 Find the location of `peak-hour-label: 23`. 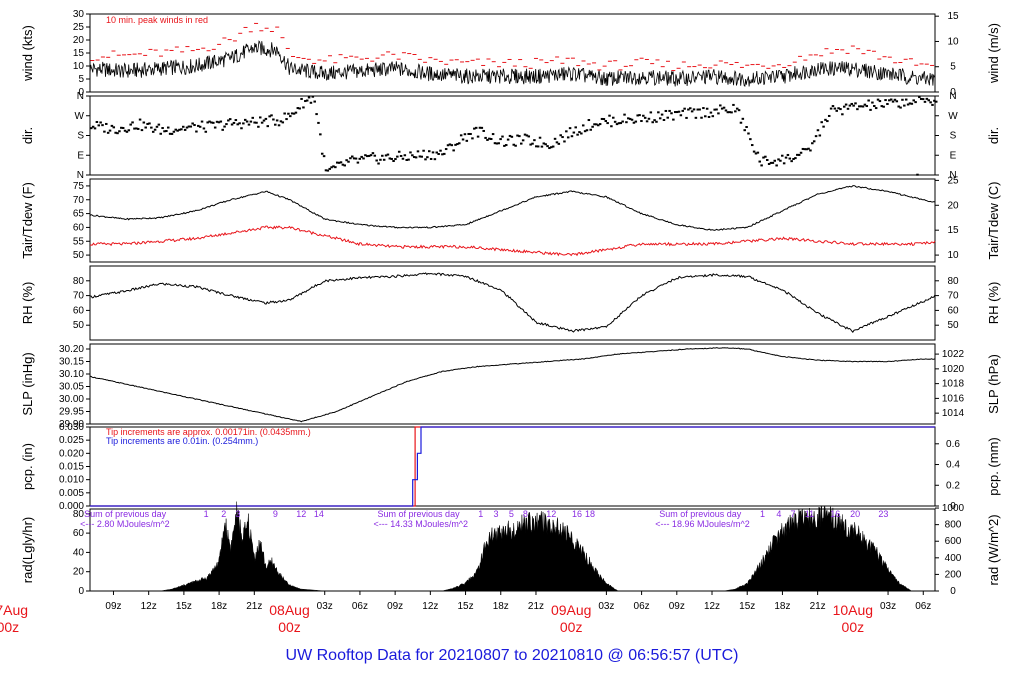

peak-hour-label: 23 is located at coordinates (883, 514).